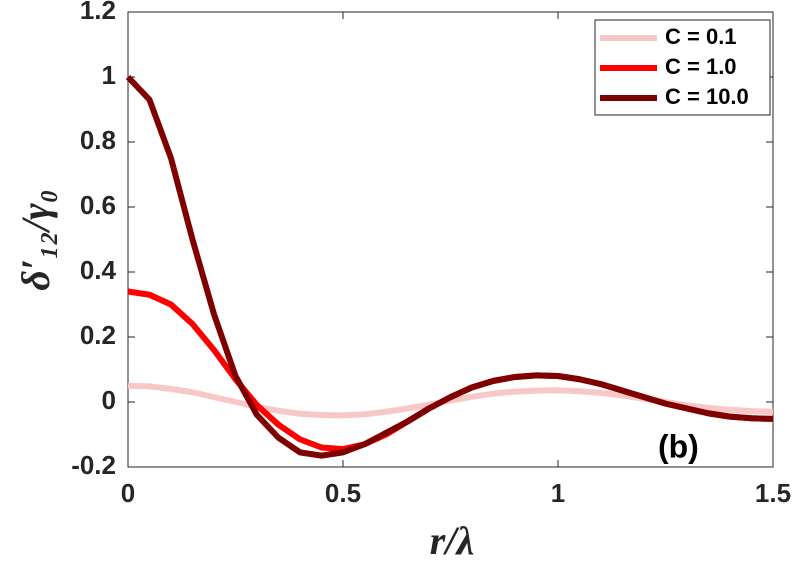  I want to click on y-tick-label: 1, so click(109, 75).